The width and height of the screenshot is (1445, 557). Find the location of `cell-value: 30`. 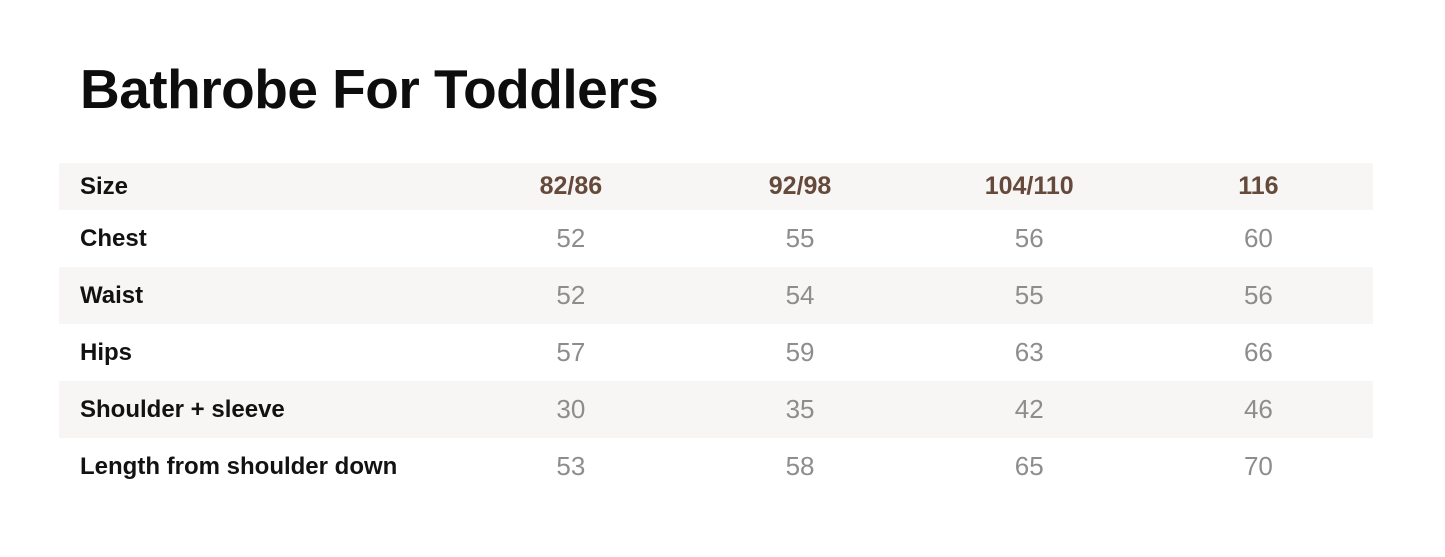

cell-value: 30 is located at coordinates (571, 409).